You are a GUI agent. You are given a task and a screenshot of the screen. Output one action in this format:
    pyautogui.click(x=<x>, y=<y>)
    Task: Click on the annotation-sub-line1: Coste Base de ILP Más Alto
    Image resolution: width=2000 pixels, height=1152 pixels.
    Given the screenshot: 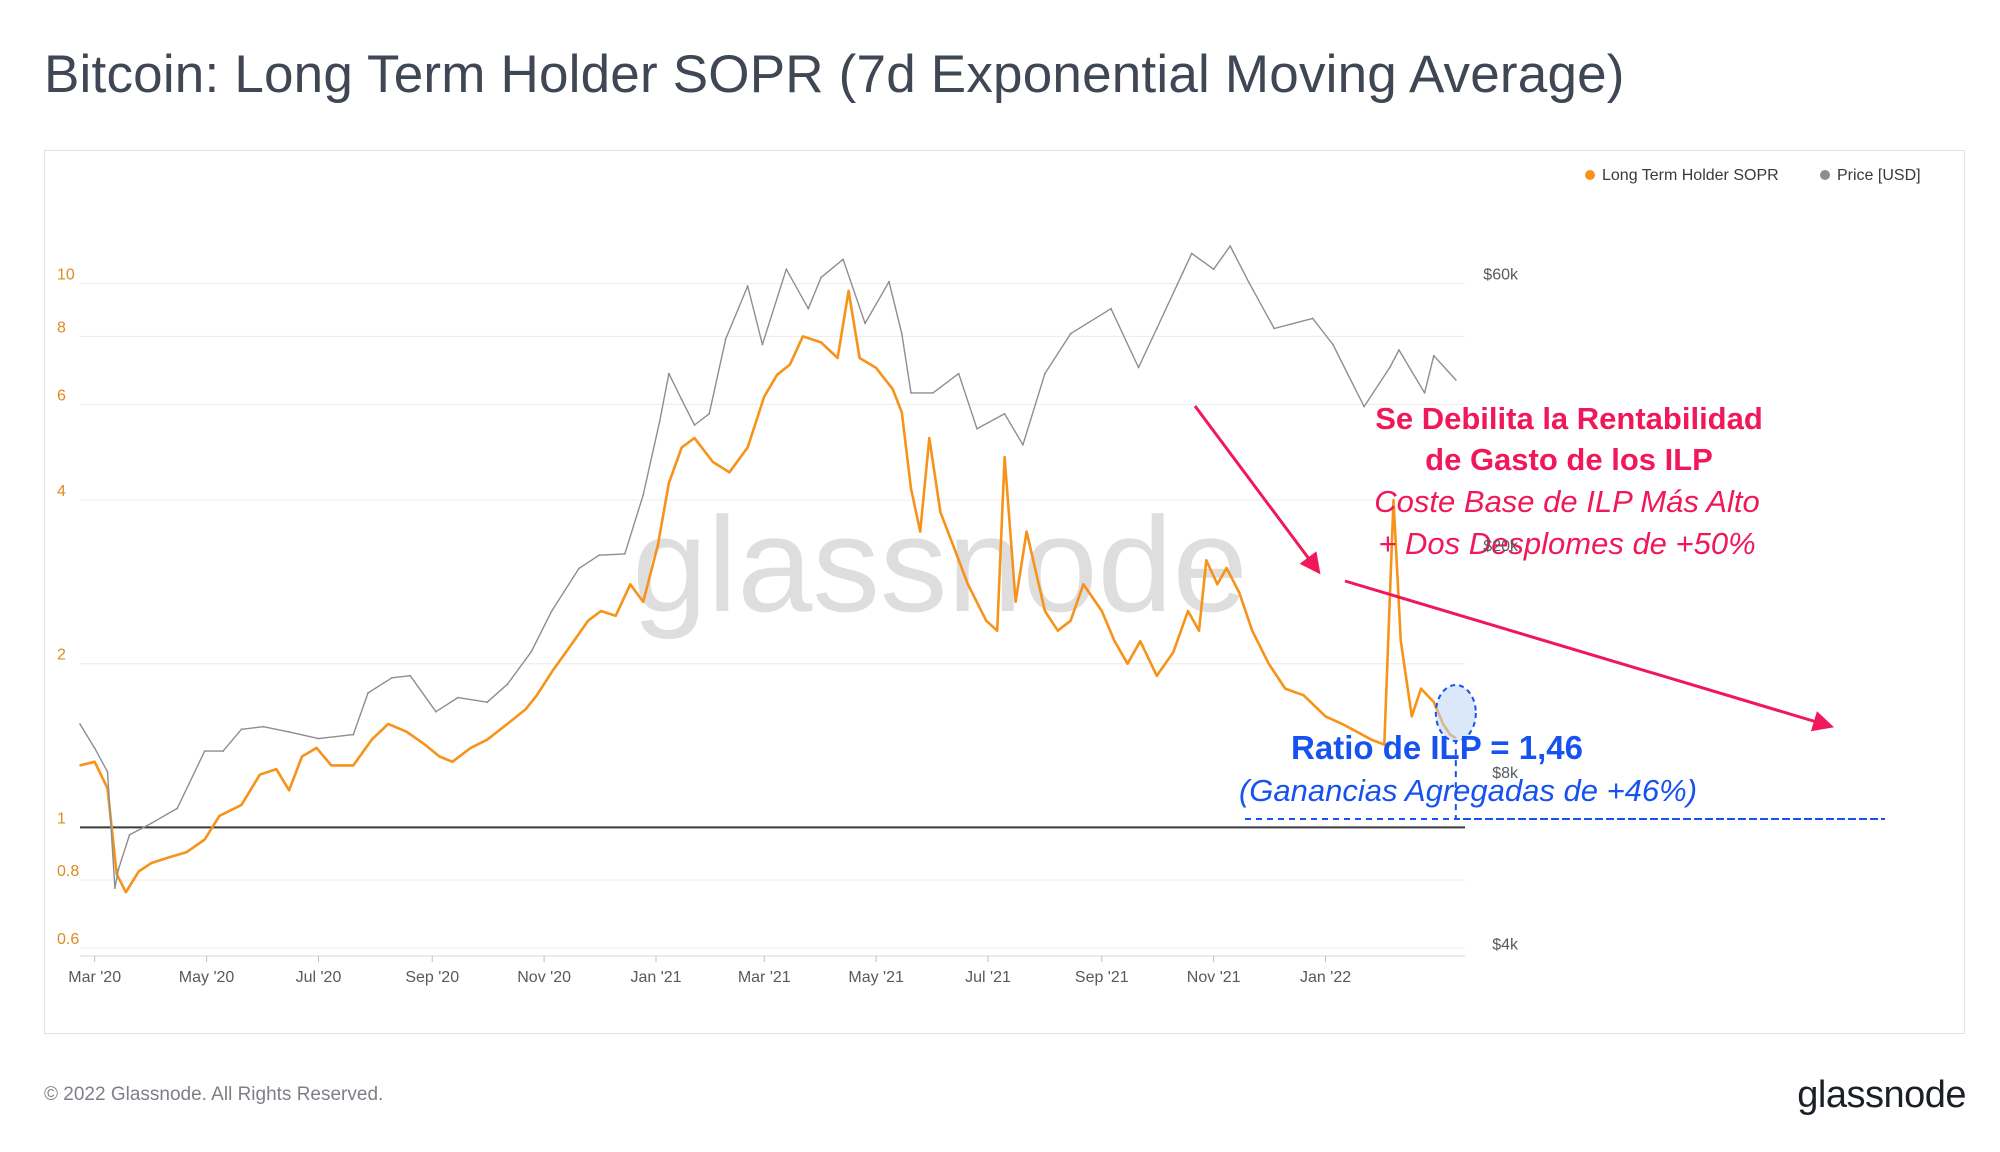 What is the action you would take?
    pyautogui.click(x=1566, y=501)
    